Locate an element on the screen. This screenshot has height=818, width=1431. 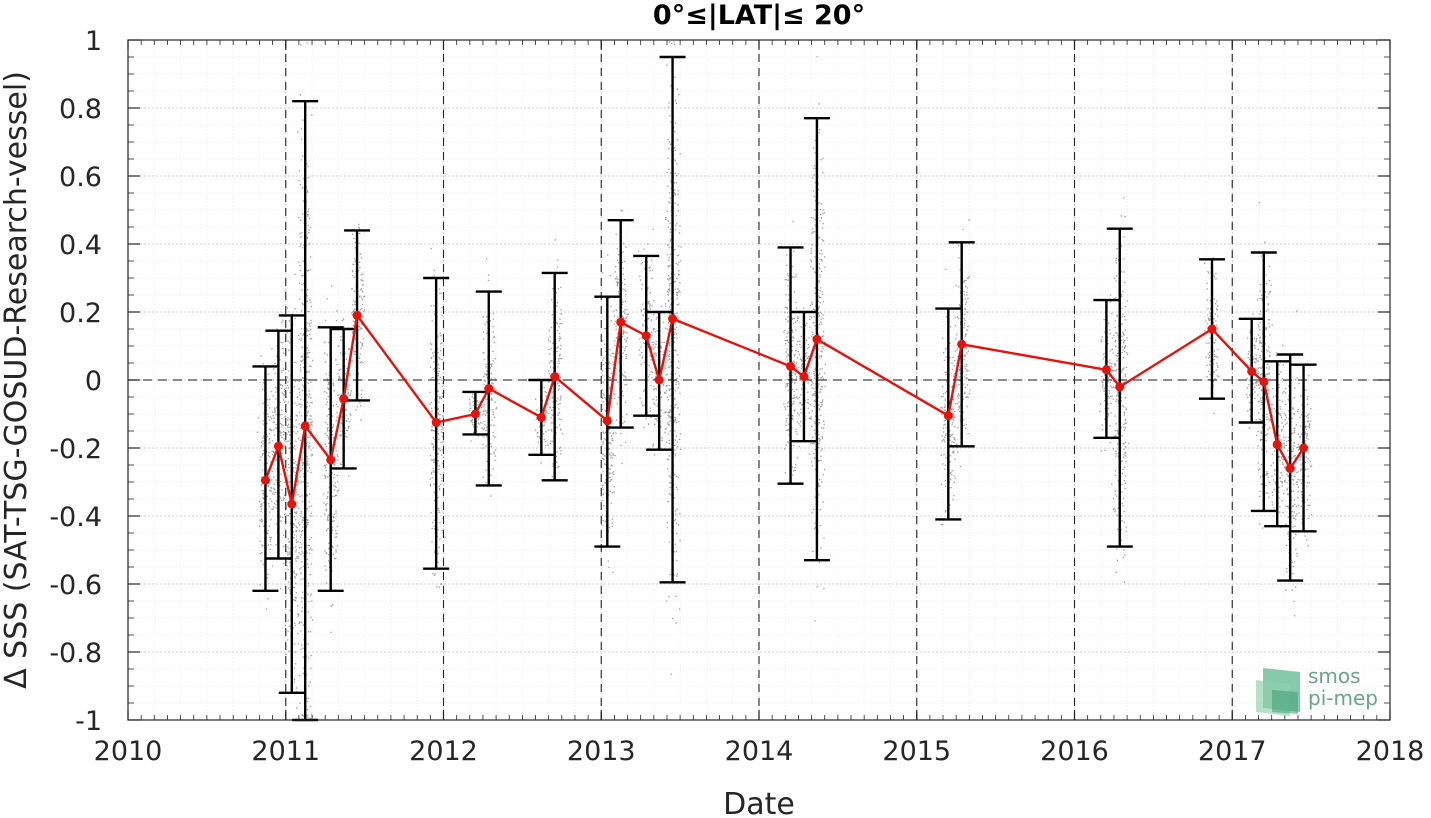
x-tick-label: 2017 is located at coordinates (1232, 751).